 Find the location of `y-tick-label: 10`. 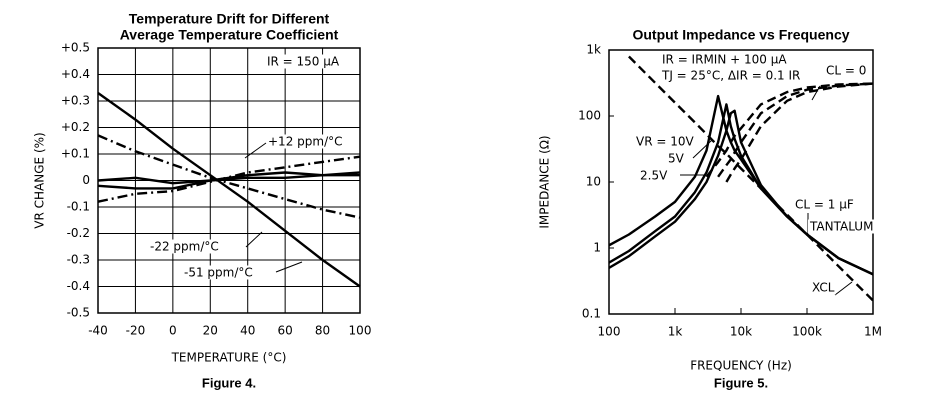

y-tick-label: 10 is located at coordinates (593, 182).